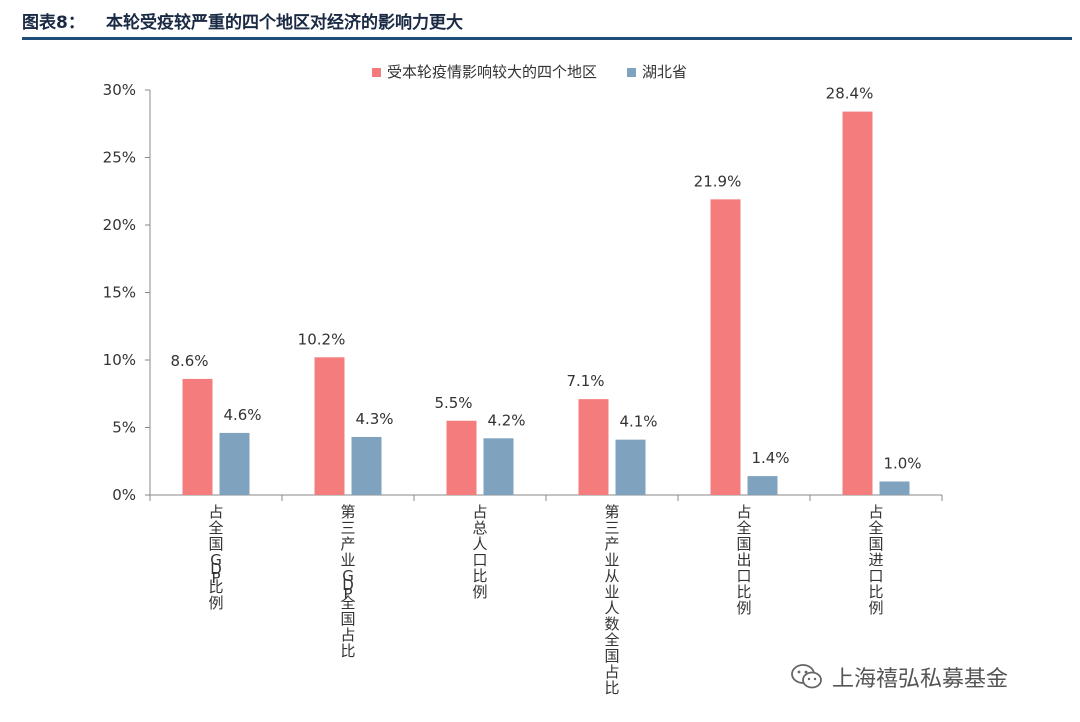  What do you see at coordinates (638, 422) in the screenshot?
I see `data-label: 4.1%` at bounding box center [638, 422].